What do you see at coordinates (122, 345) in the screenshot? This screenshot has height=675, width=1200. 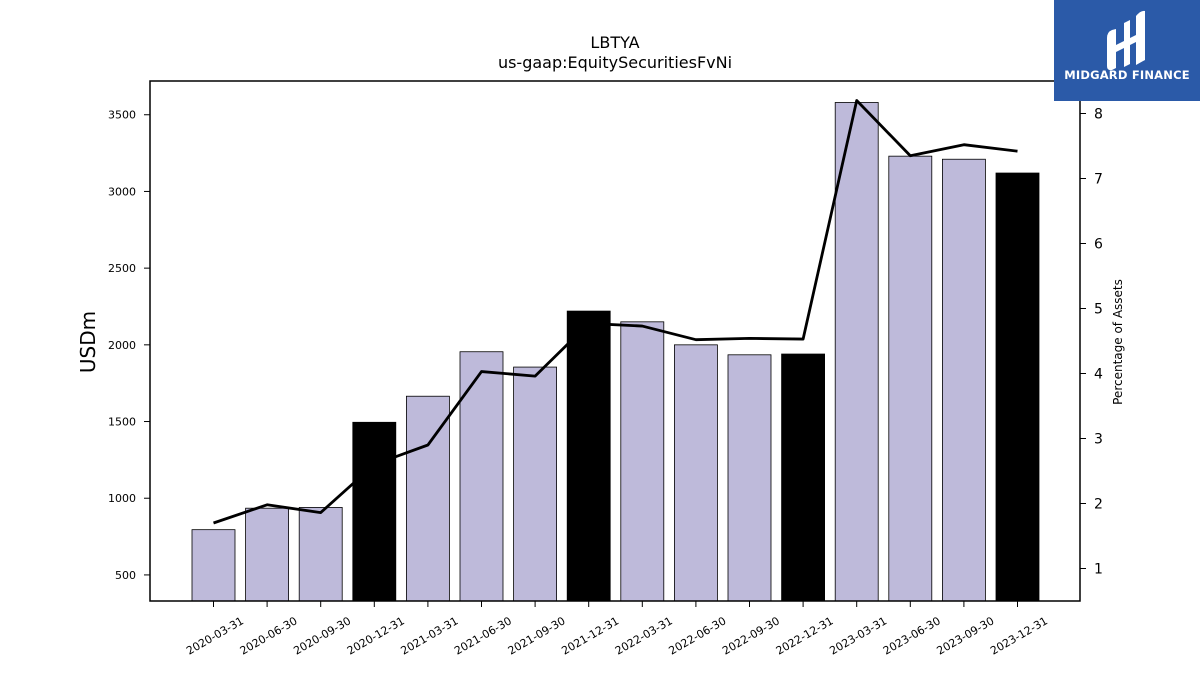 I see `y-tick-label: 2000` at bounding box center [122, 345].